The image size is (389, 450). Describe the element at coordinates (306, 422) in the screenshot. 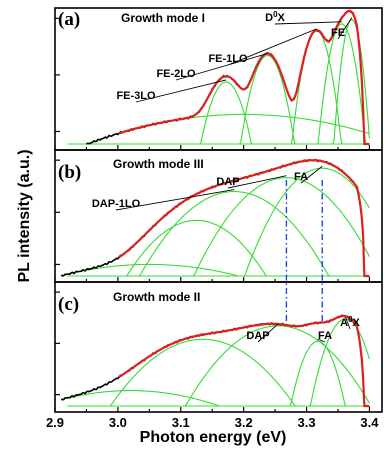

I see `x-tick-label: 3.3` at that location.